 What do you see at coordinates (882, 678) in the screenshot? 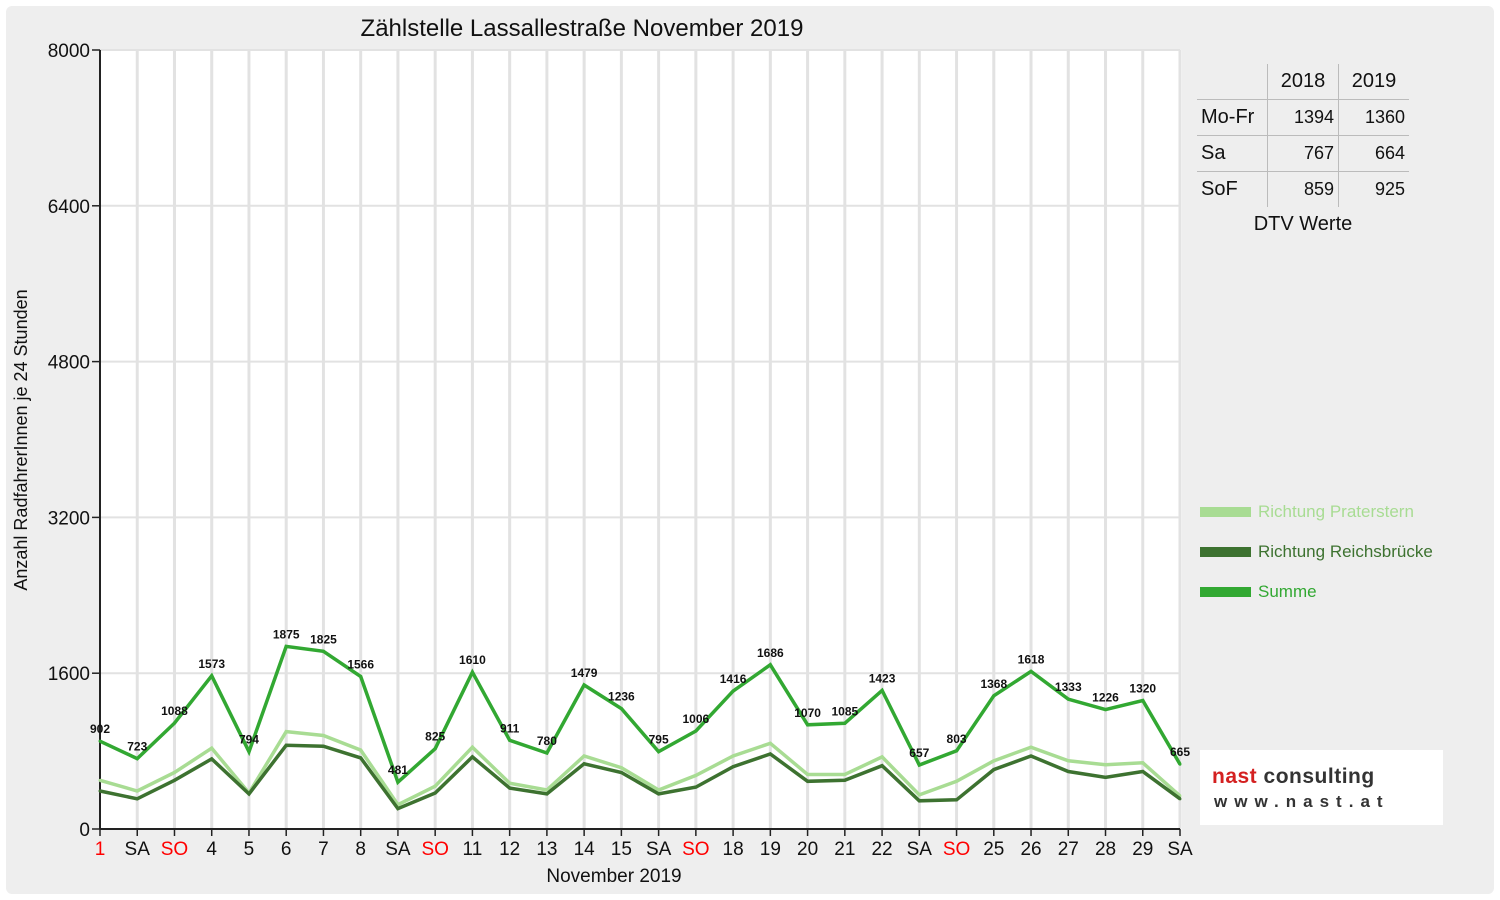
I see `data-label: 1423` at bounding box center [882, 678].